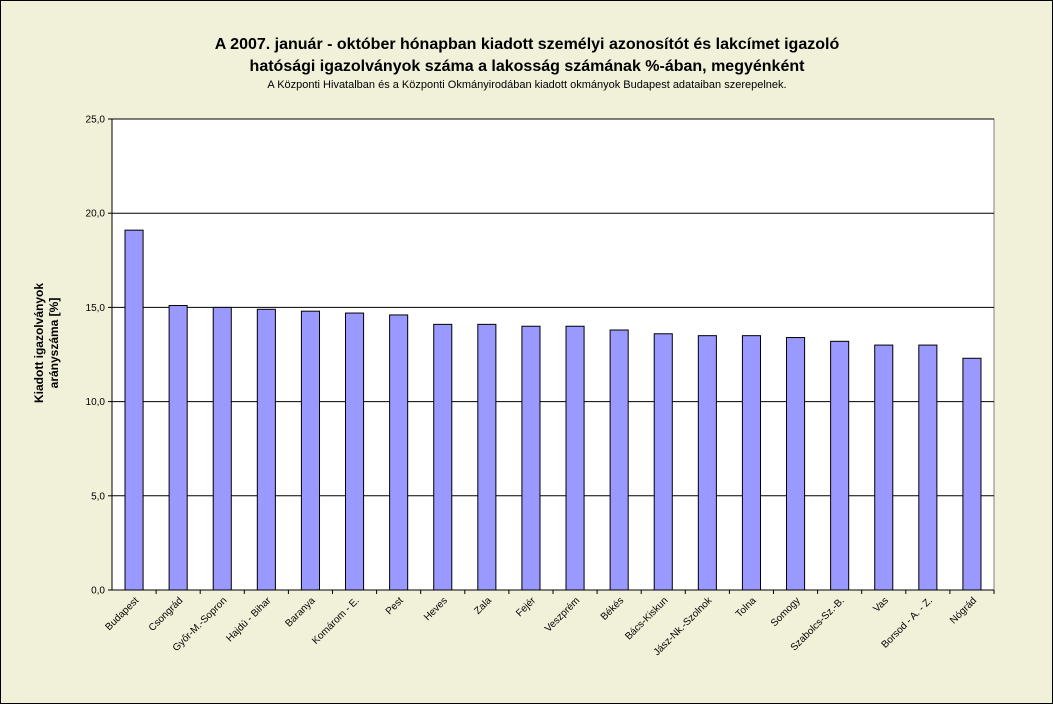 The image size is (1053, 704). I want to click on x-tick-label: Heves, so click(436, 609).